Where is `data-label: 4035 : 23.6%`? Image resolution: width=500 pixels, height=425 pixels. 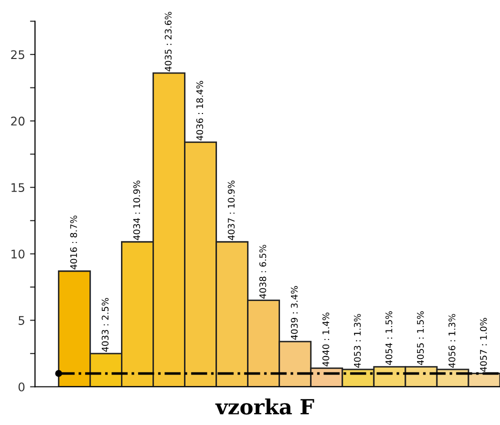 data-label: 4035 : 23.6% is located at coordinates (168, 42).